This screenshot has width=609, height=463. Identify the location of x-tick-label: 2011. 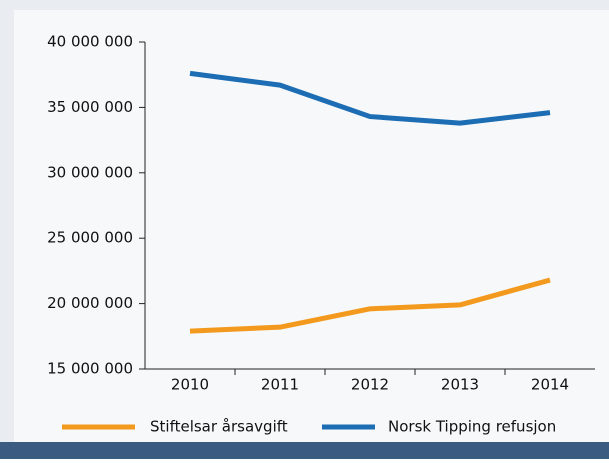
(280, 385).